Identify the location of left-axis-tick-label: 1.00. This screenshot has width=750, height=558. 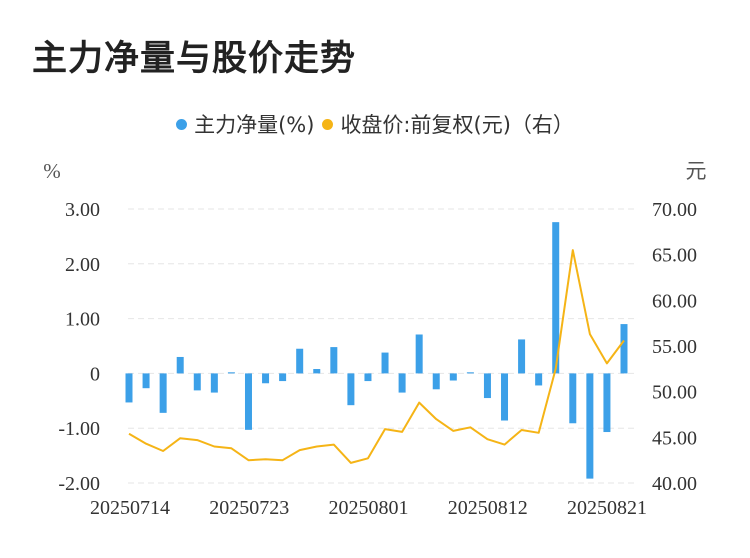
(82, 320).